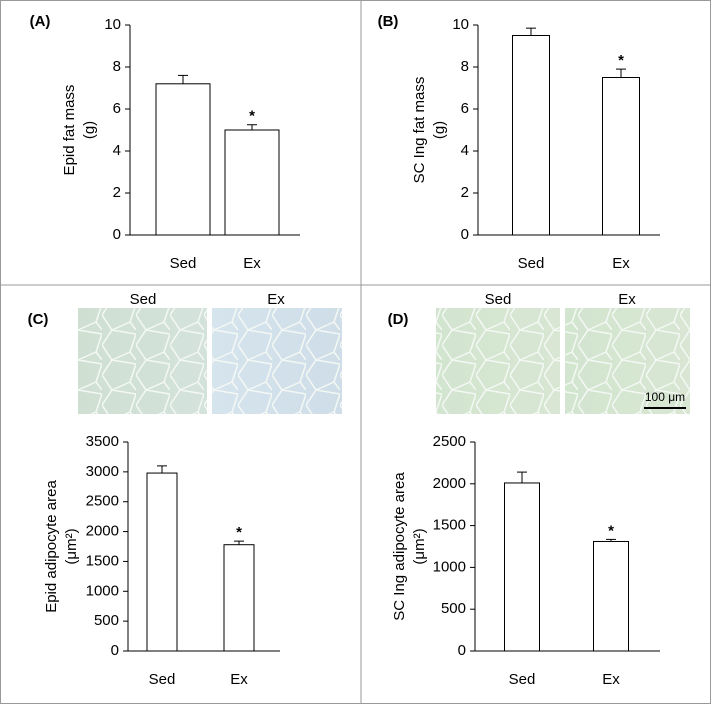 Image resolution: width=711 pixels, height=704 pixels. I want to click on y-tick-label: 3000, so click(102, 471).